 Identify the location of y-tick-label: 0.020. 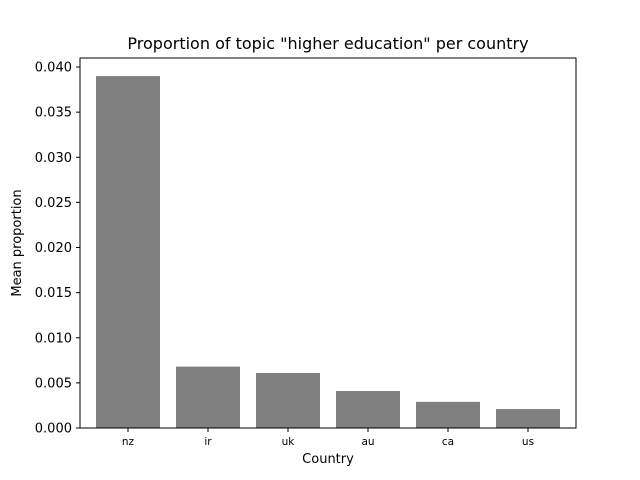
(53, 248).